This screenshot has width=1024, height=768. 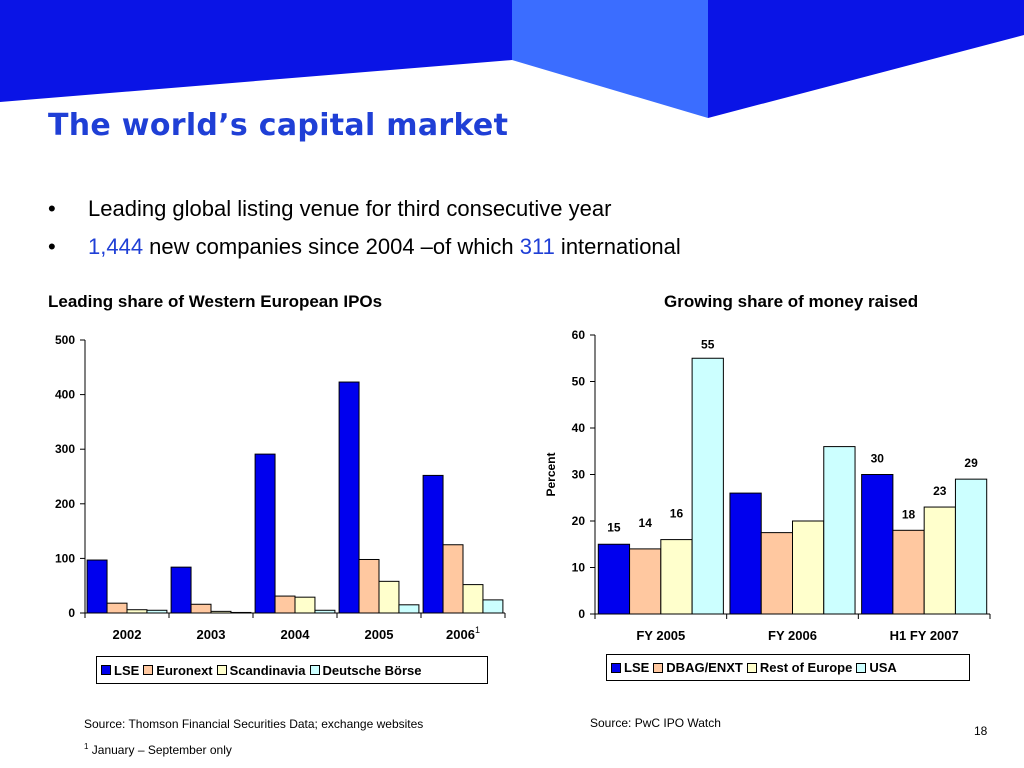 I want to click on bar-rest-of-europe-h1-fy-2007, so click(x=939, y=560).